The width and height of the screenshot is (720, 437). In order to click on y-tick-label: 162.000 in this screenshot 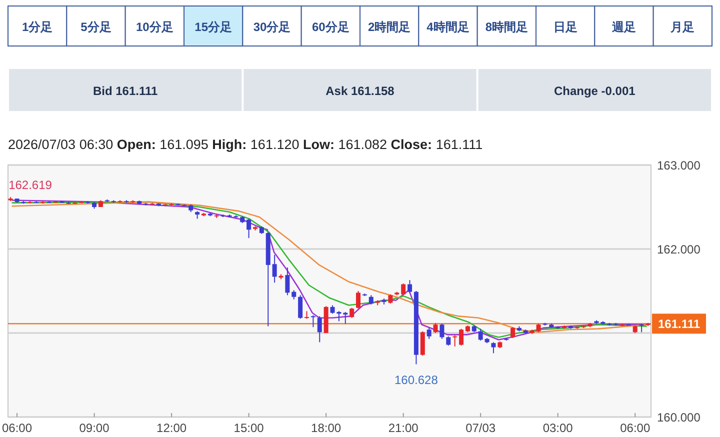, I will do `click(679, 249)`.